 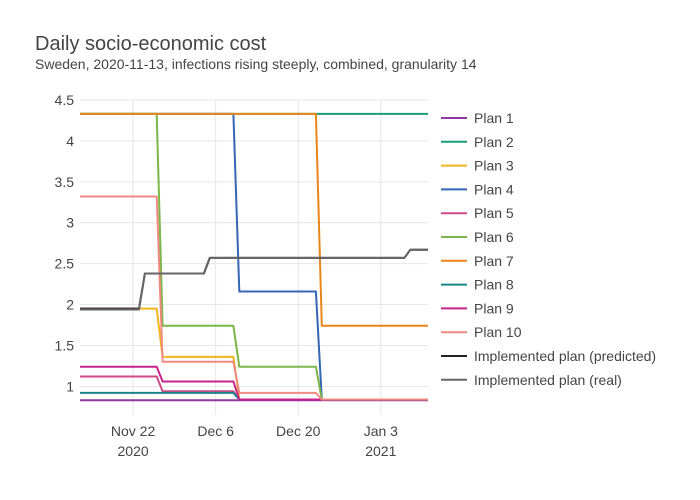 I want to click on legend-label: Plan 9, so click(x=494, y=308).